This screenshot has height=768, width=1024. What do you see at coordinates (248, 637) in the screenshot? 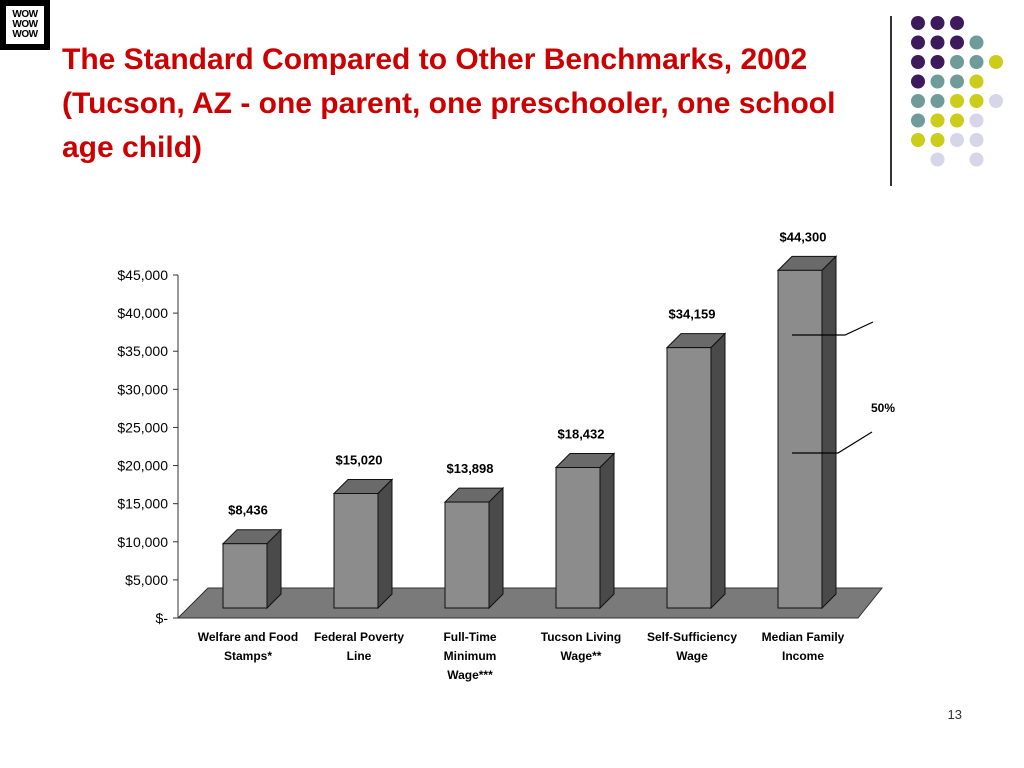
I see `x-tick-label: Welfare and Food` at bounding box center [248, 637].